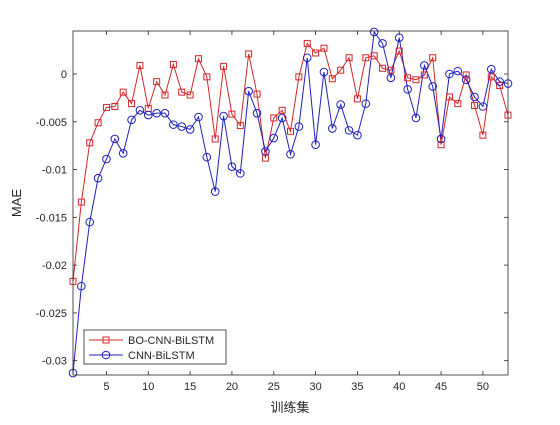 This screenshot has height=425, width=560. Describe the element at coordinates (441, 387) in the screenshot. I see `x-tick-label: 45` at that location.